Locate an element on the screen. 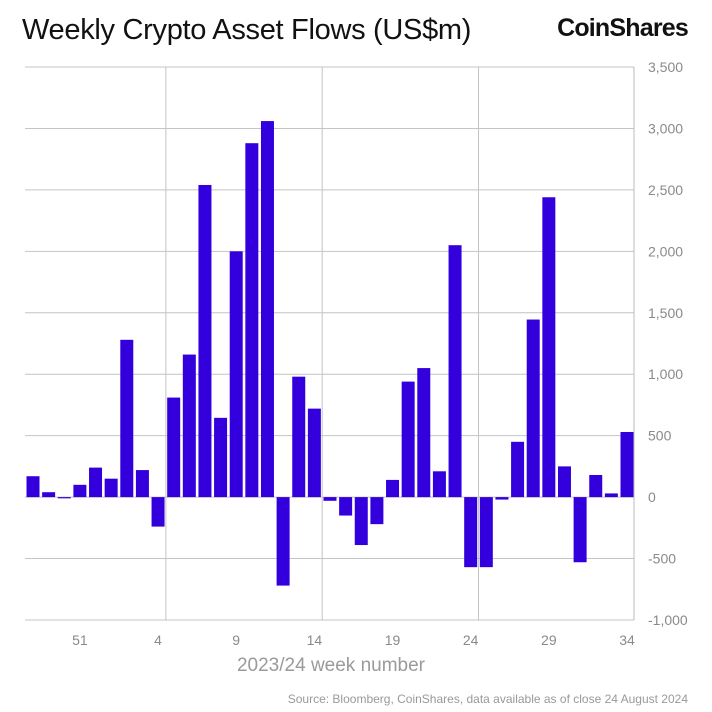 Image resolution: width=712 pixels, height=712 pixels. y-tick-label: 1,500 is located at coordinates (665, 313).